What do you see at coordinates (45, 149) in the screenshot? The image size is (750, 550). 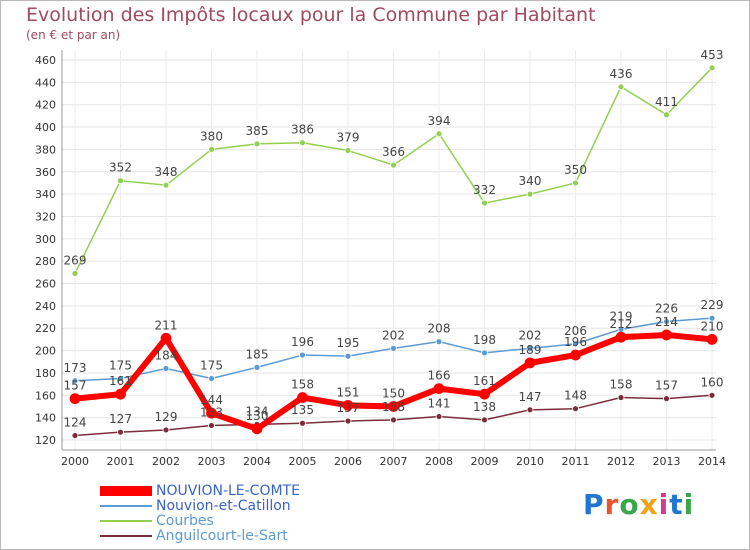 I see `y-tick-label: 380` at bounding box center [45, 149].